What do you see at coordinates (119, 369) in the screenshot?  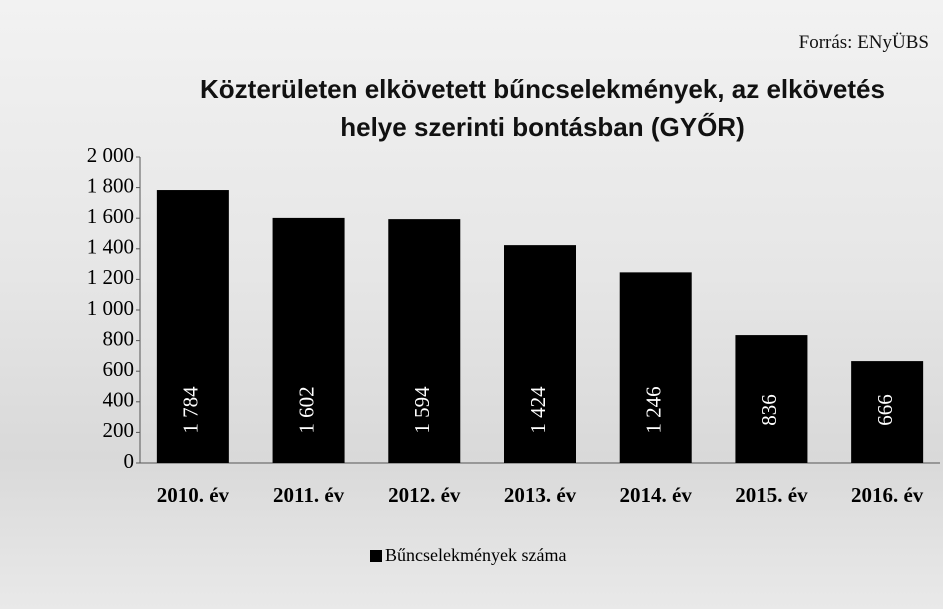 I see `y-tick-label: 600` at bounding box center [119, 369].